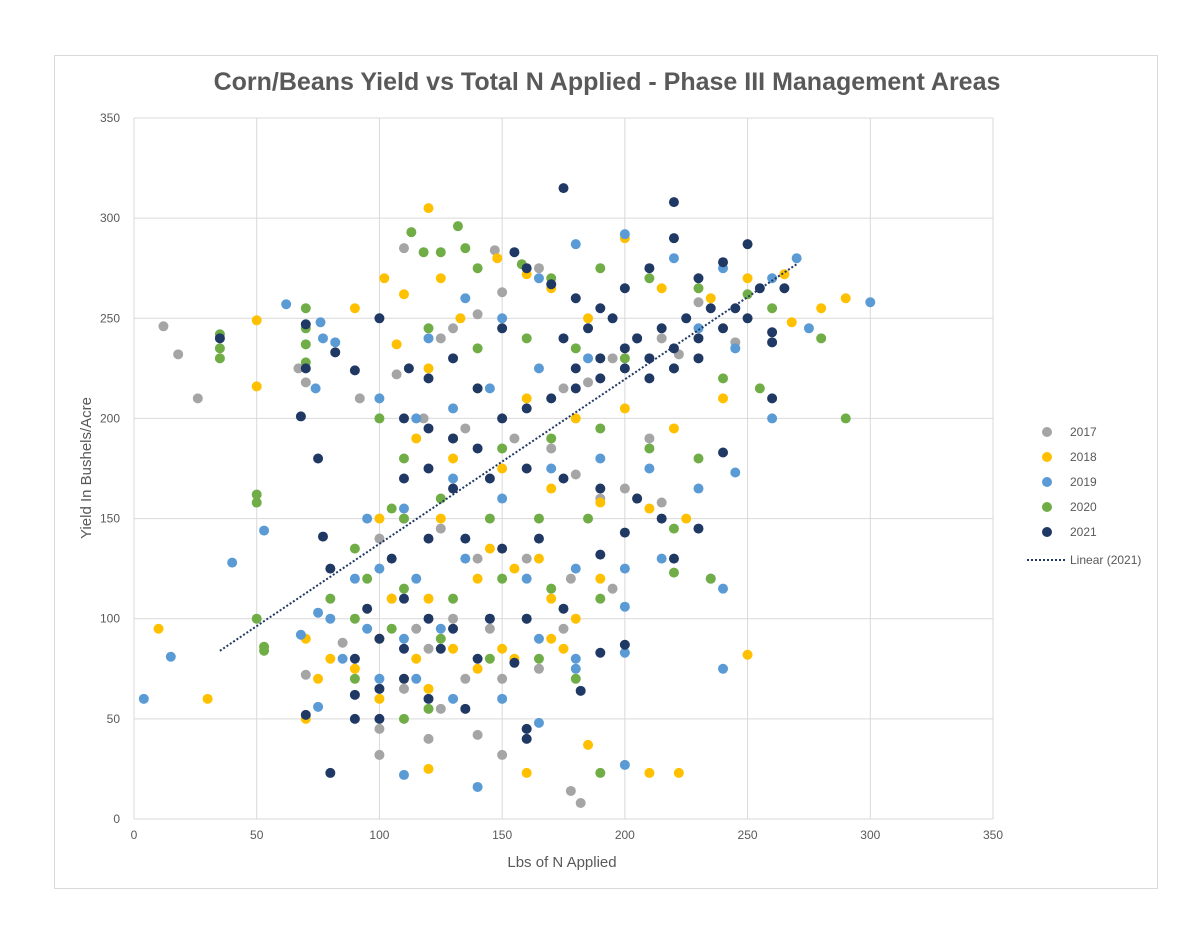  Describe the element at coordinates (110, 218) in the screenshot. I see `y-tick-label: 300` at that location.